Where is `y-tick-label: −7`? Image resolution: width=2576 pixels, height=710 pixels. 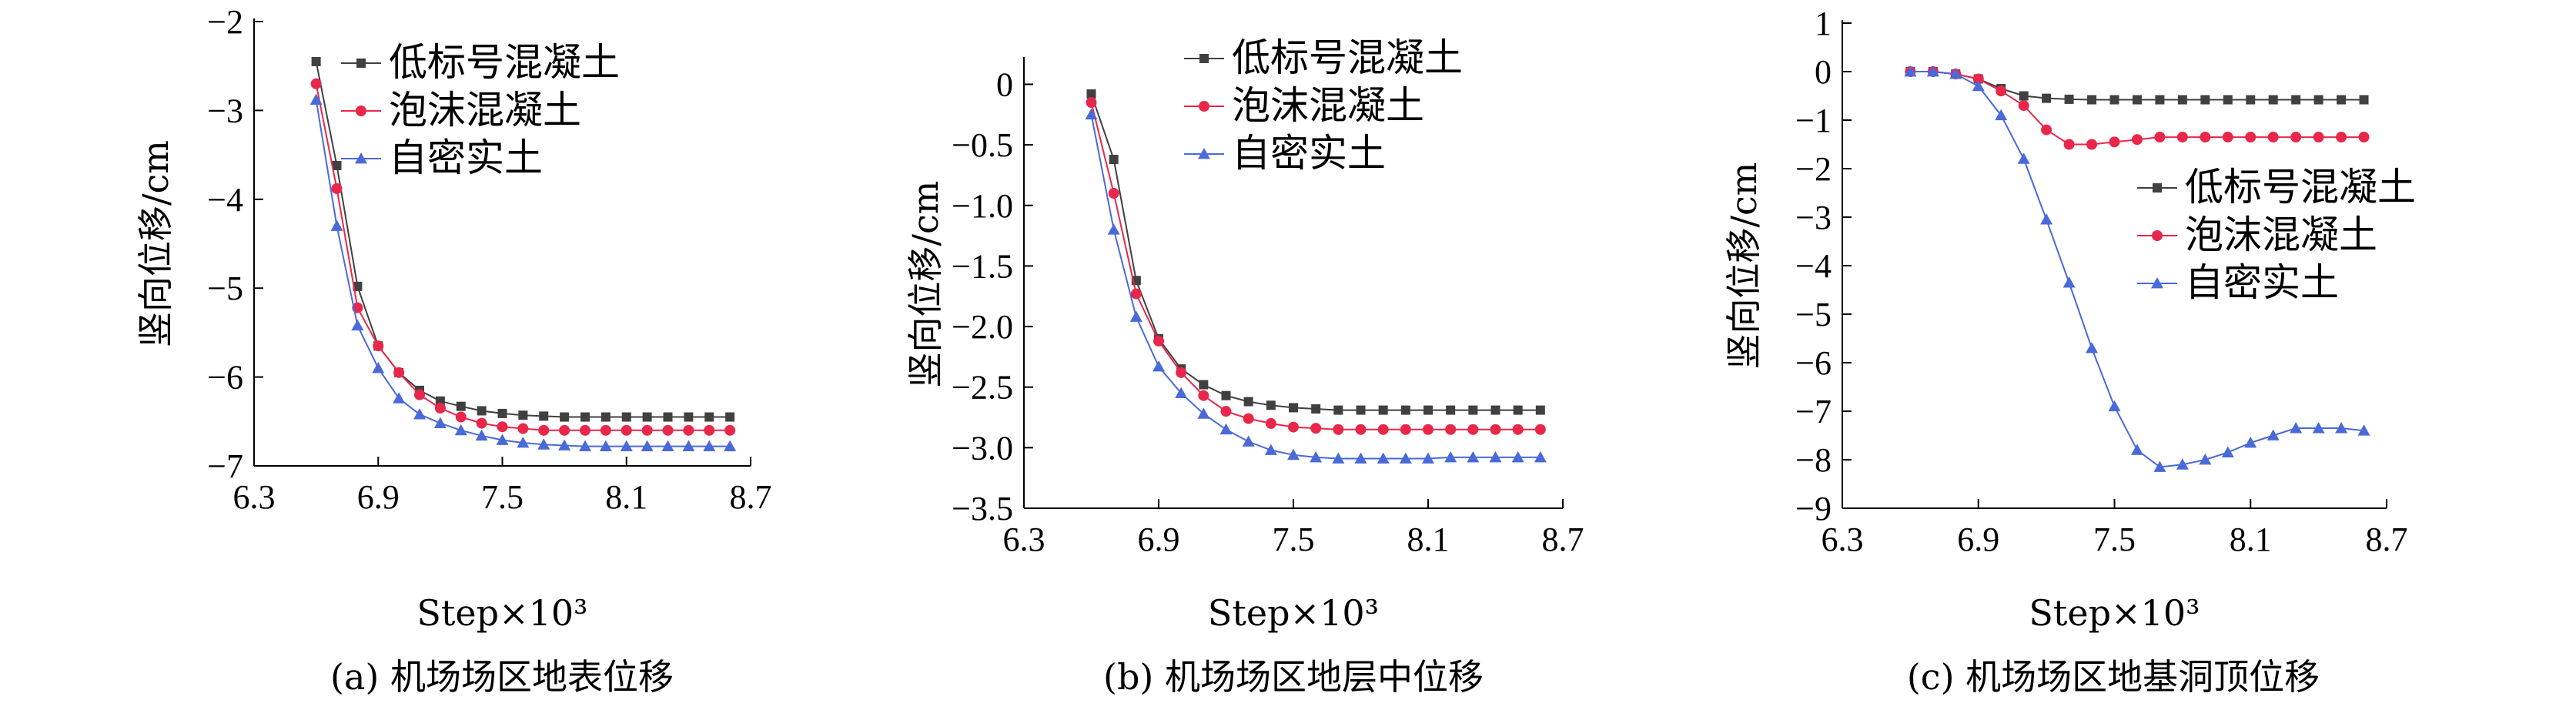 y-tick-label: −7 is located at coordinates (225, 466).